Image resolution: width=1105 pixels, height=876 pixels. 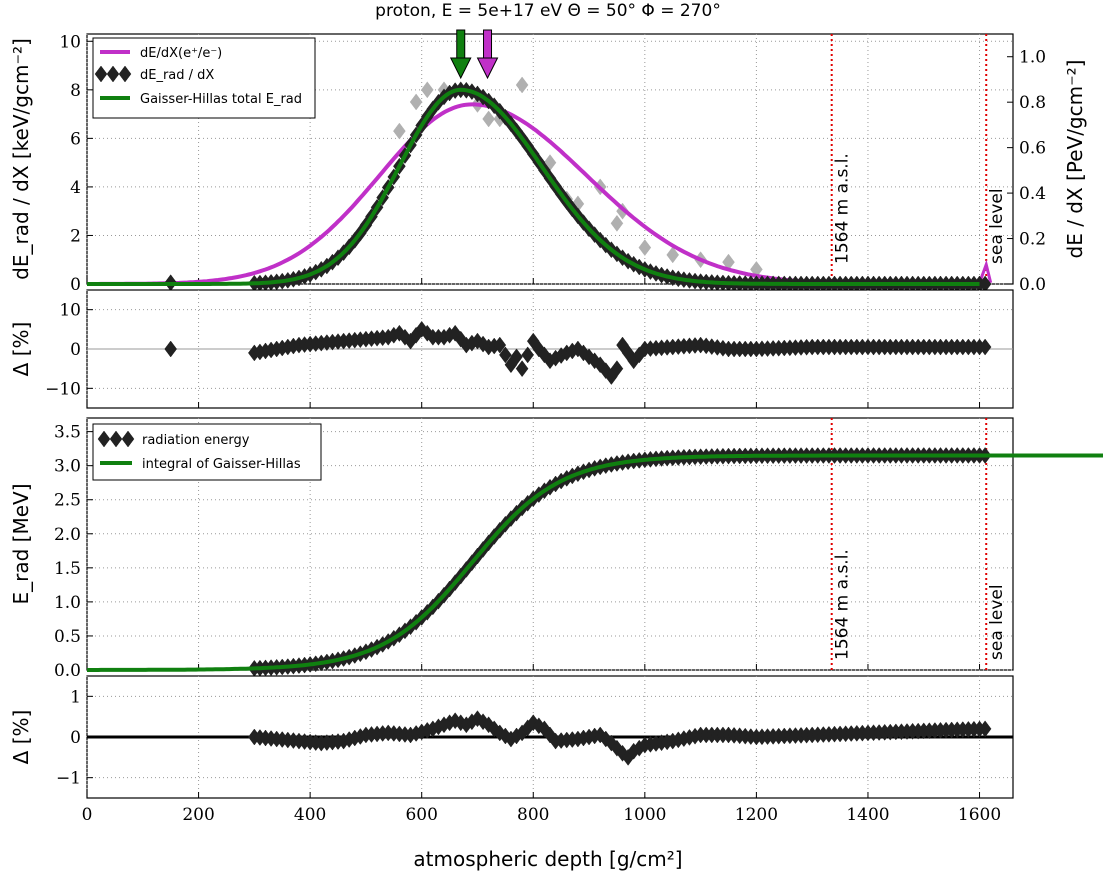 What do you see at coordinates (68, 779) in the screenshot?
I see `y-tick-label: −1` at bounding box center [68, 779].